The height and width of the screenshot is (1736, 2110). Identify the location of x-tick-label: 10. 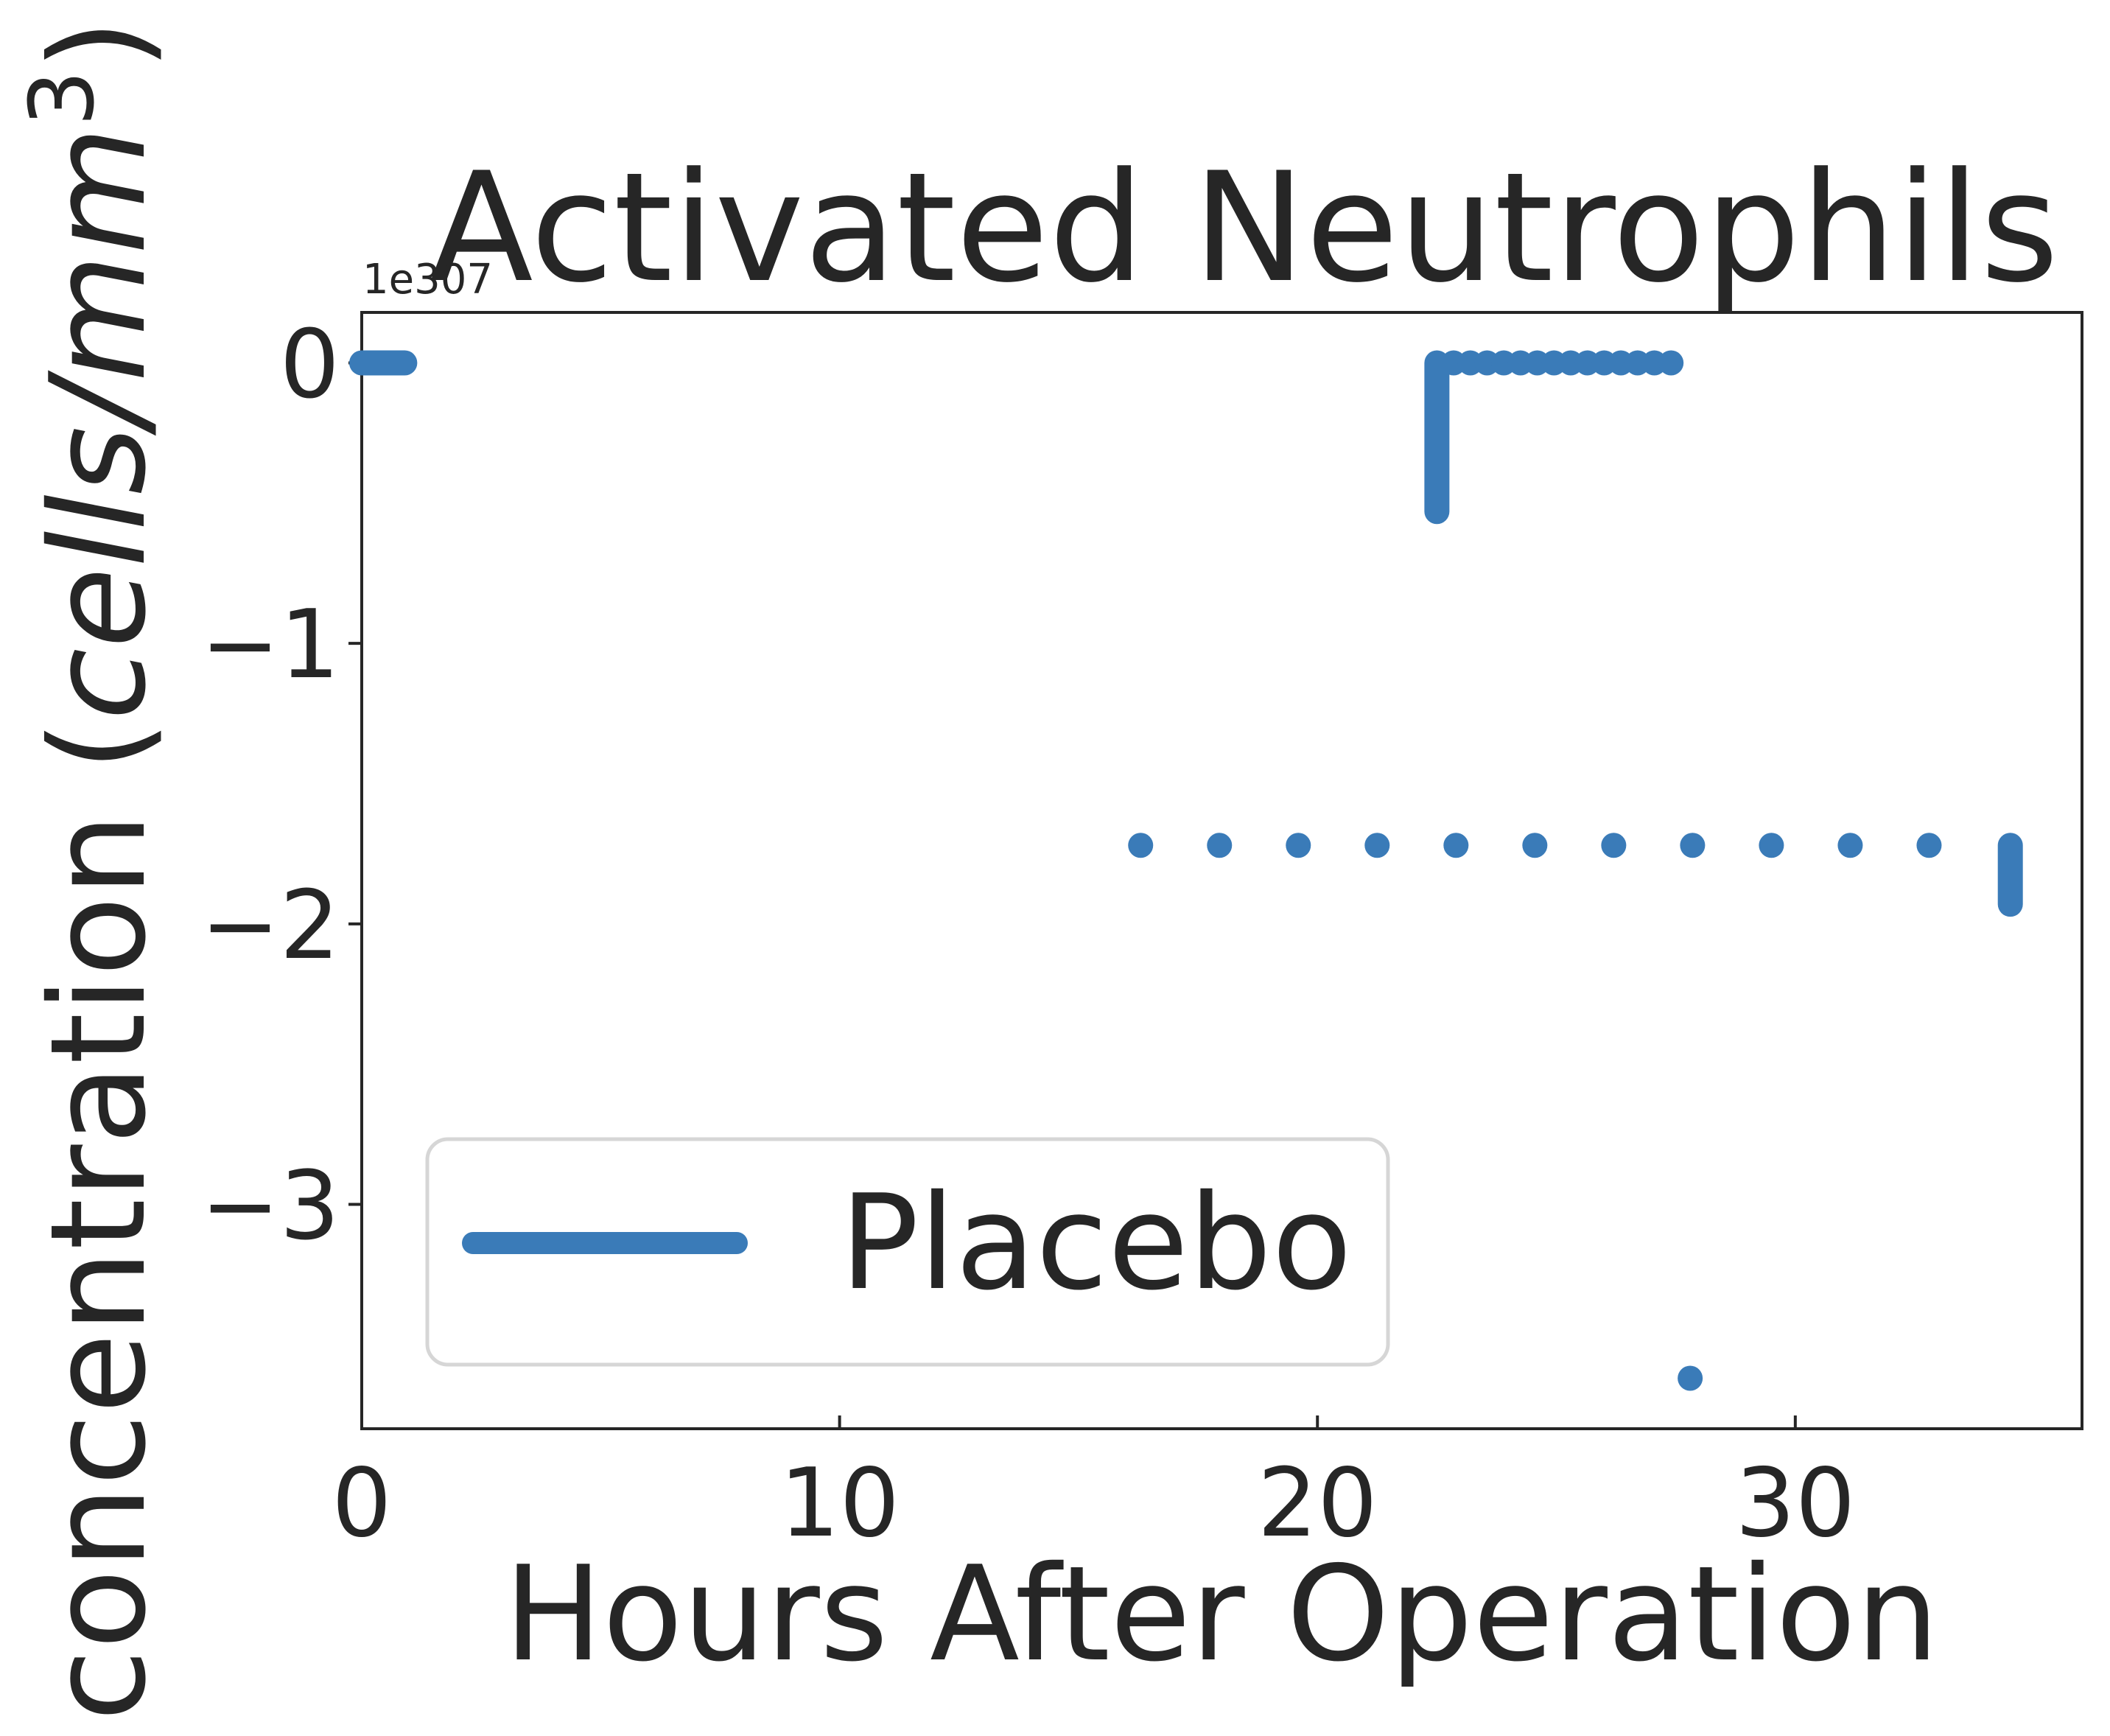
(839, 1503).